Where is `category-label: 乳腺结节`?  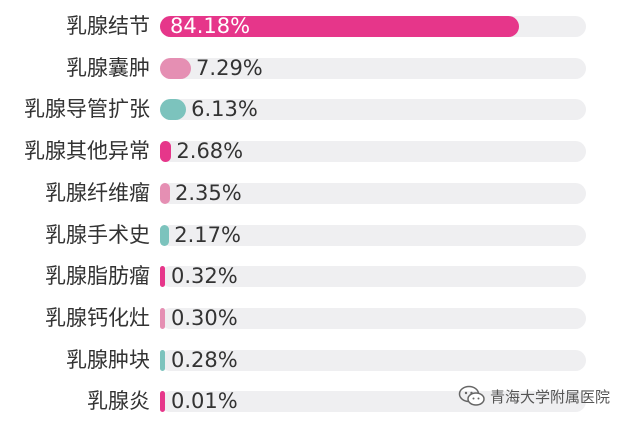
category-label: 乳腺结节 is located at coordinates (108, 26).